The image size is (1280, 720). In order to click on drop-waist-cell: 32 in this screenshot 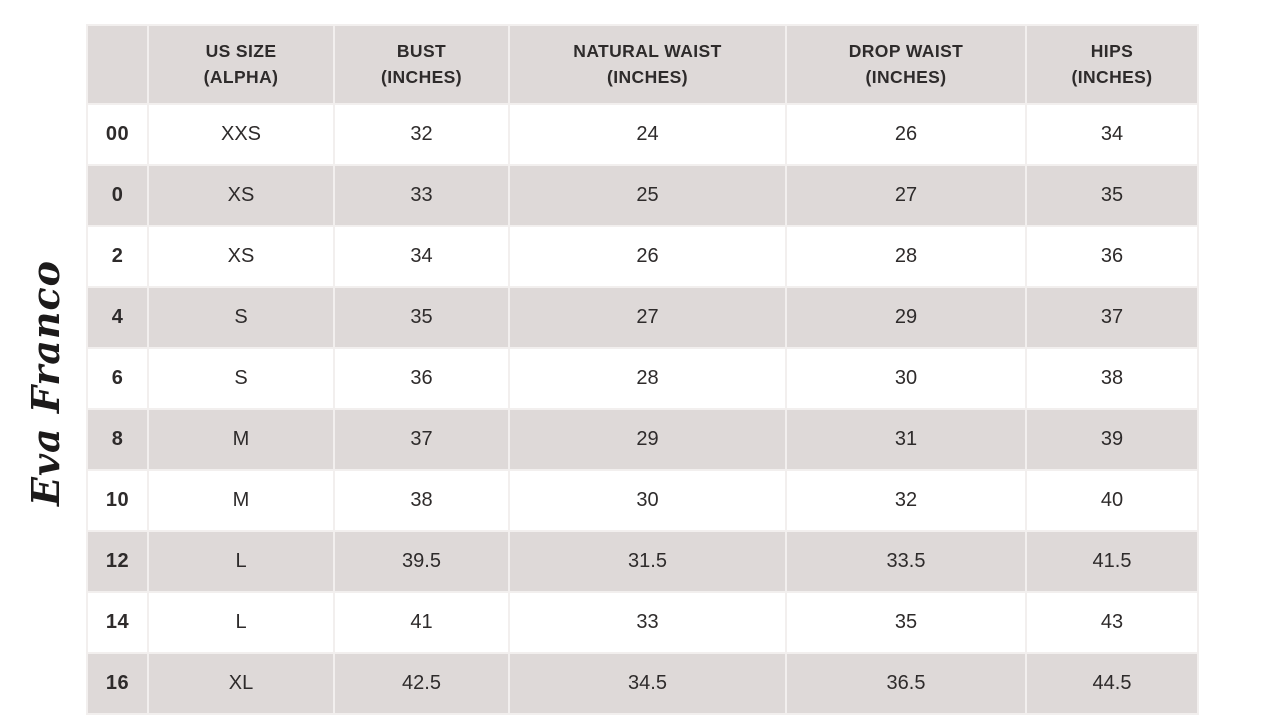, I will do `click(906, 500)`.